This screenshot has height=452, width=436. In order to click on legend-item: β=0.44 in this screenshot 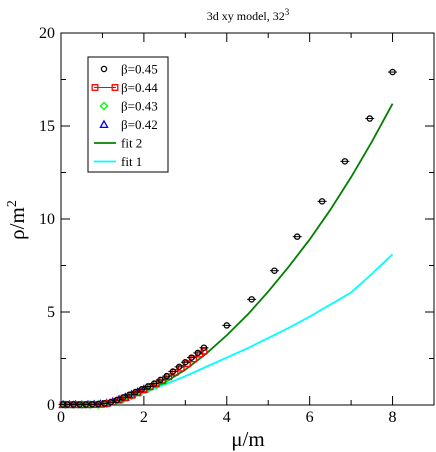, I will do `click(124, 87)`.